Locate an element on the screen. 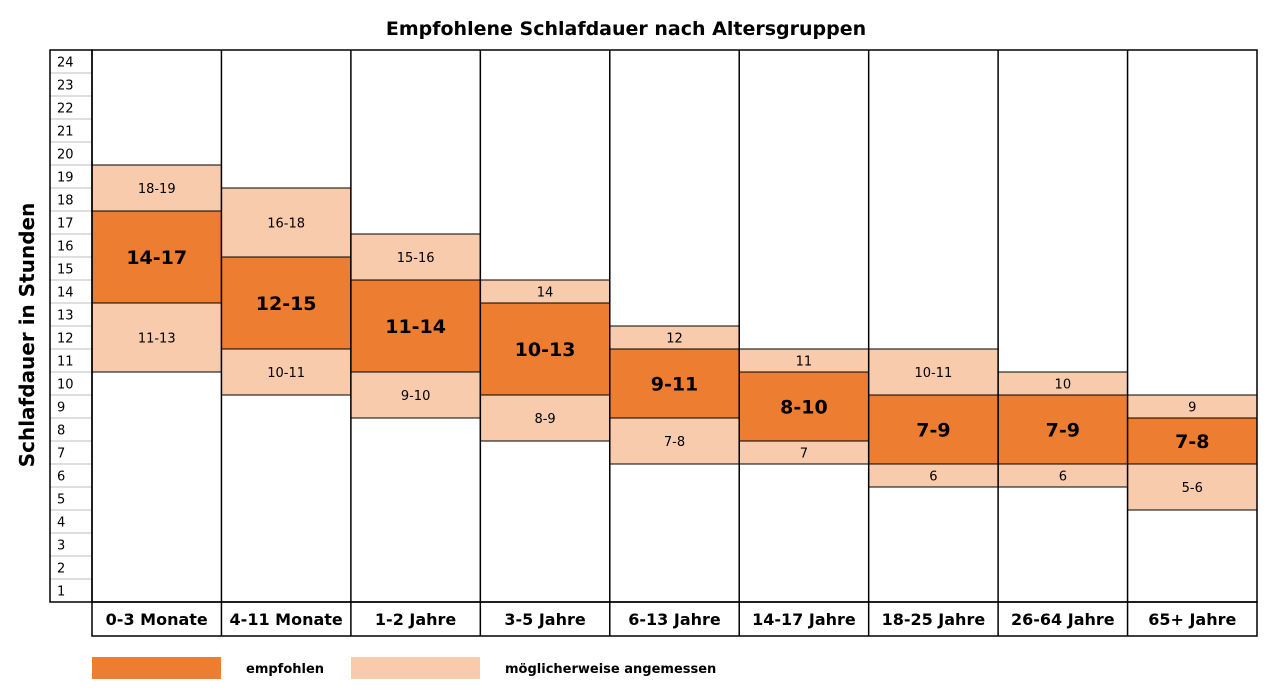  recommended-label-1-2-jahre: 11-14 is located at coordinates (415, 327).